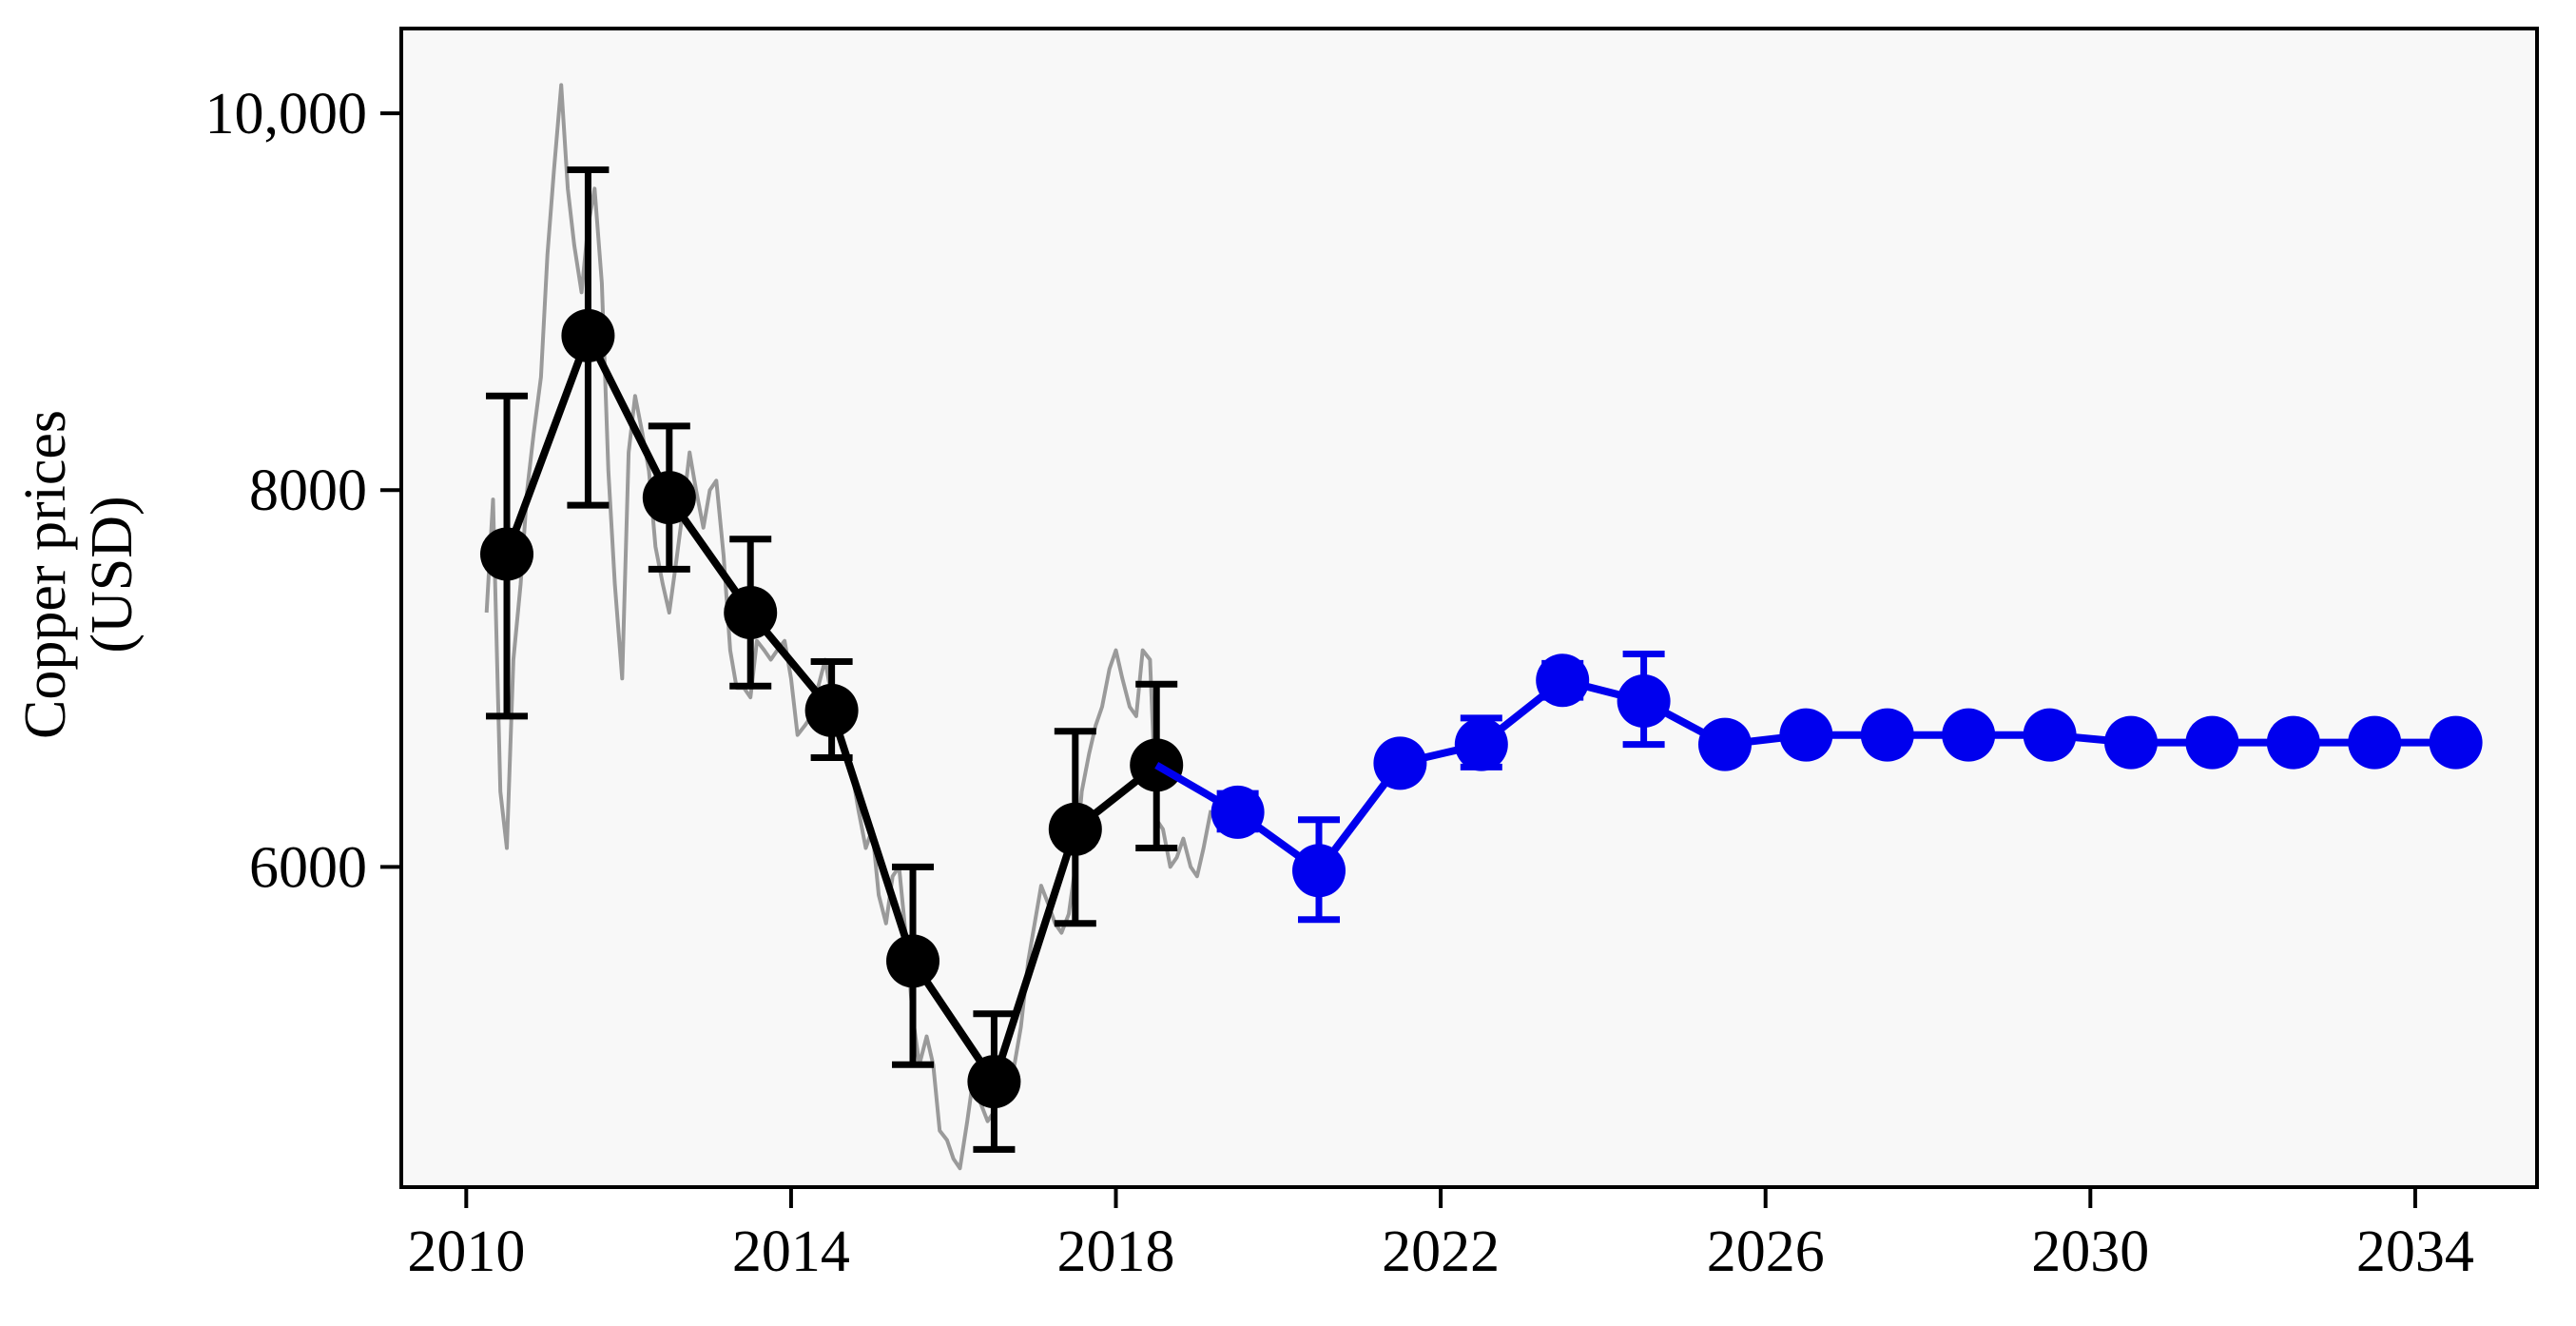  I want to click on x-tick-label: 2018, so click(1116, 1251).